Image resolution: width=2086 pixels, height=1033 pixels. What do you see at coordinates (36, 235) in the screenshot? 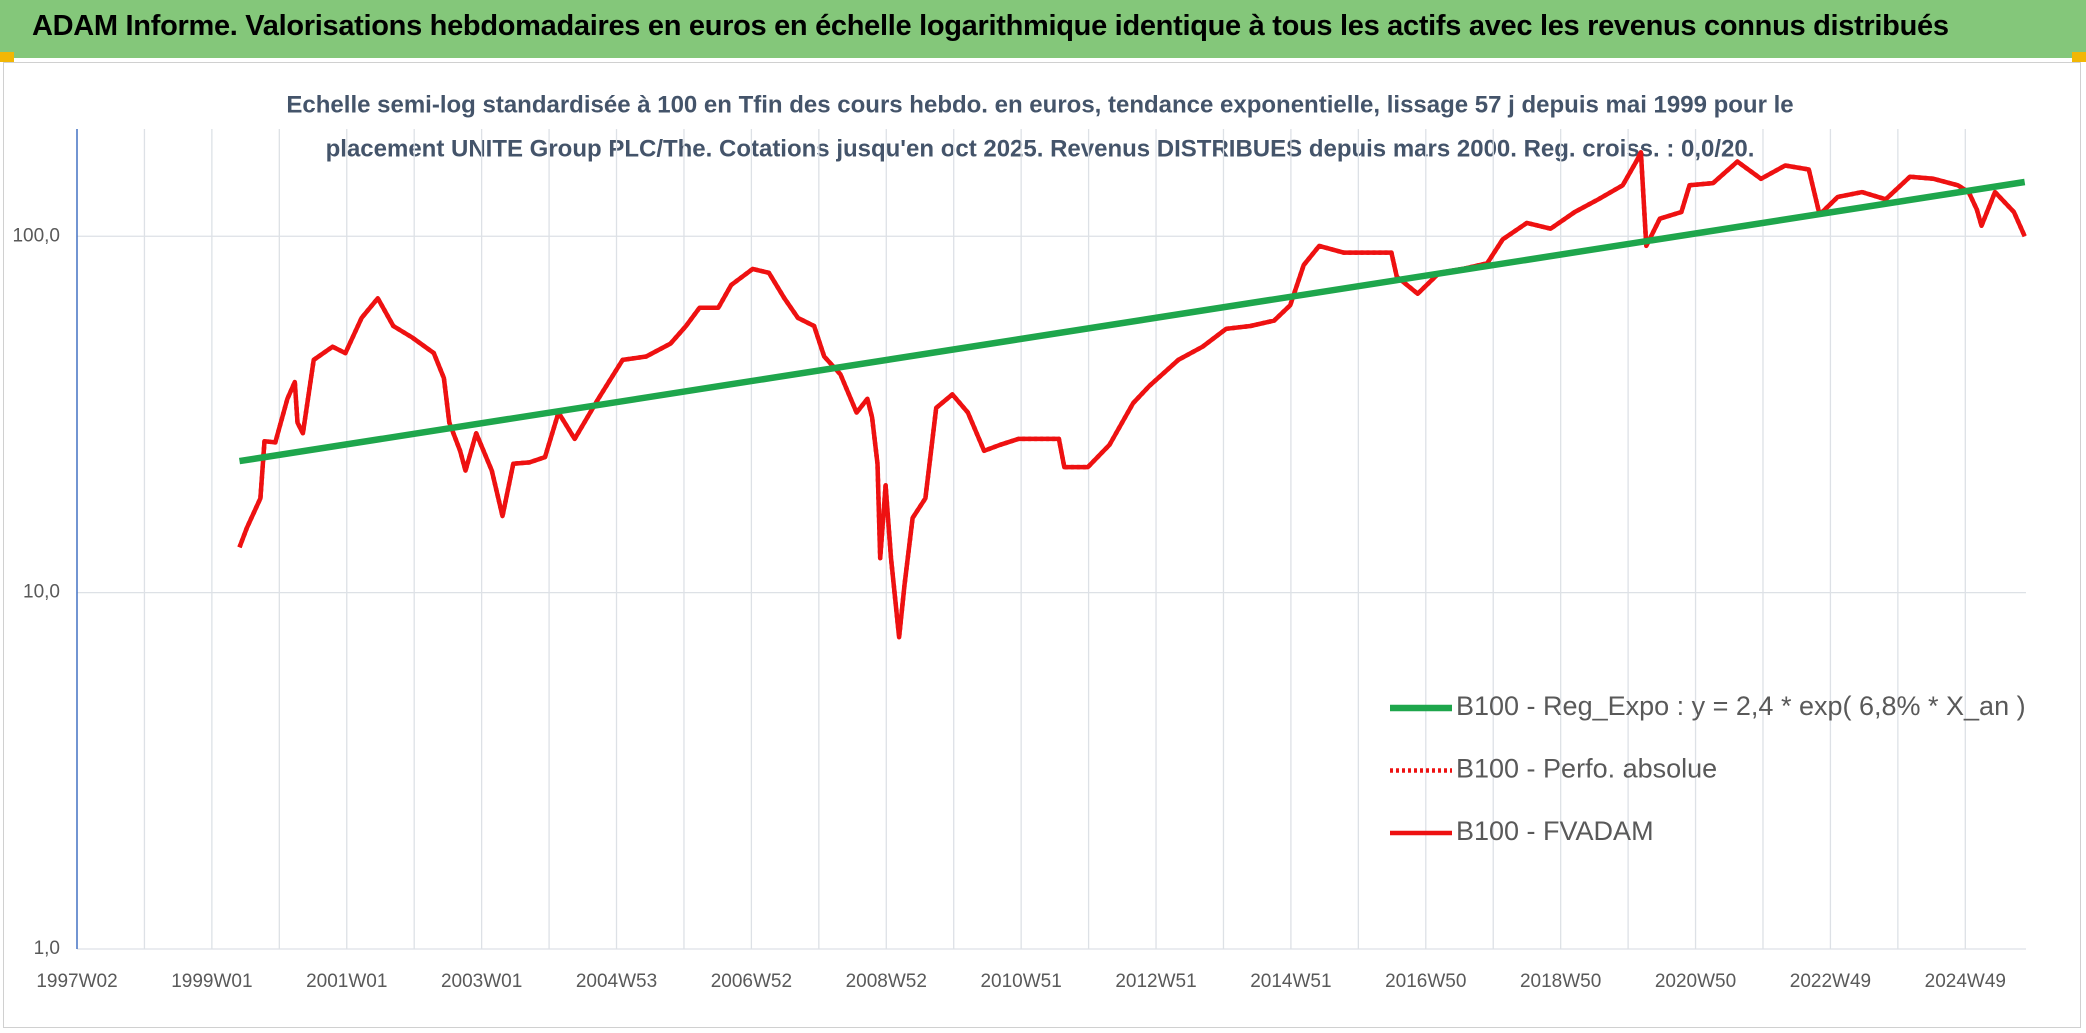
I see `y-tick-label: 100,0` at bounding box center [36, 235].